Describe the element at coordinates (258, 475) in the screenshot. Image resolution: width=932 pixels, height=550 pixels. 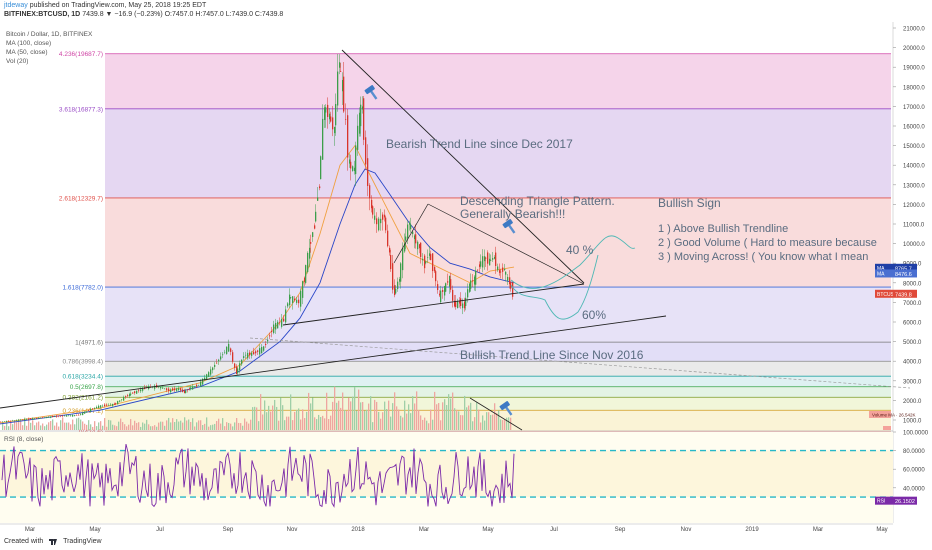
I see `rsi-line` at that location.